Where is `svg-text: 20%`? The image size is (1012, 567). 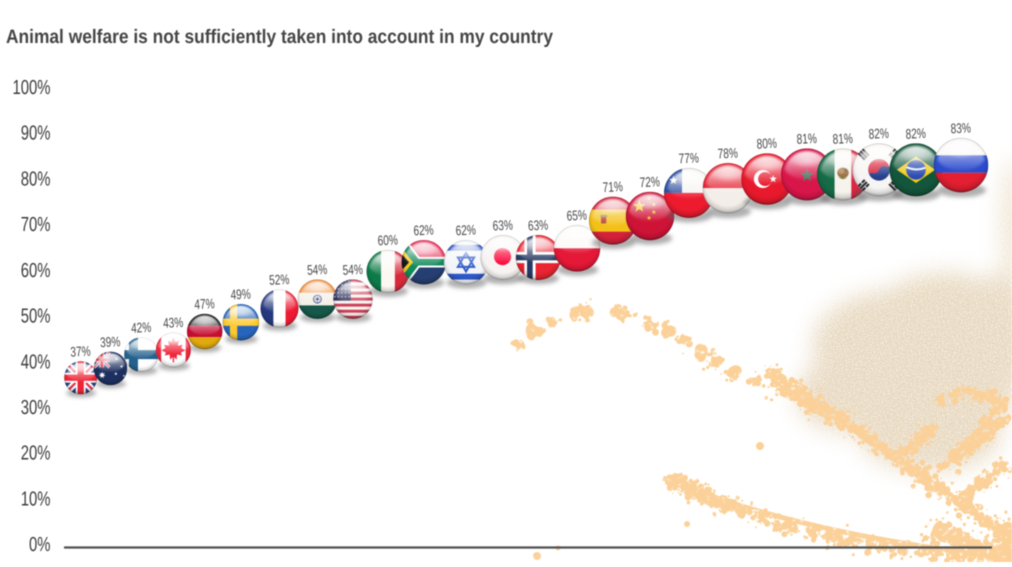
svg-text: 20% is located at coordinates (36, 454).